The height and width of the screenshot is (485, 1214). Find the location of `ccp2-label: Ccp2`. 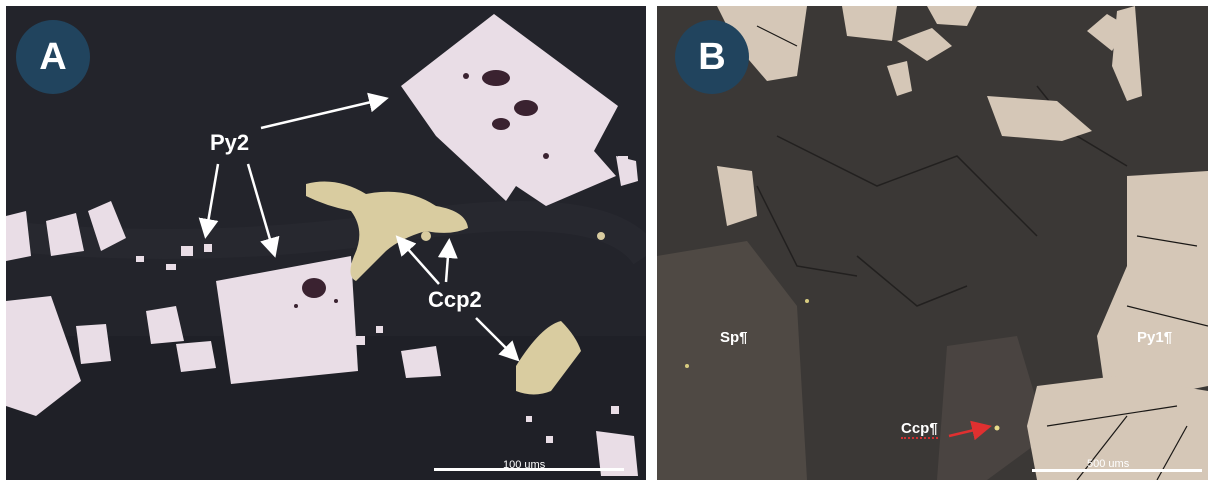

ccp2-label: Ccp2 is located at coordinates (455, 299).